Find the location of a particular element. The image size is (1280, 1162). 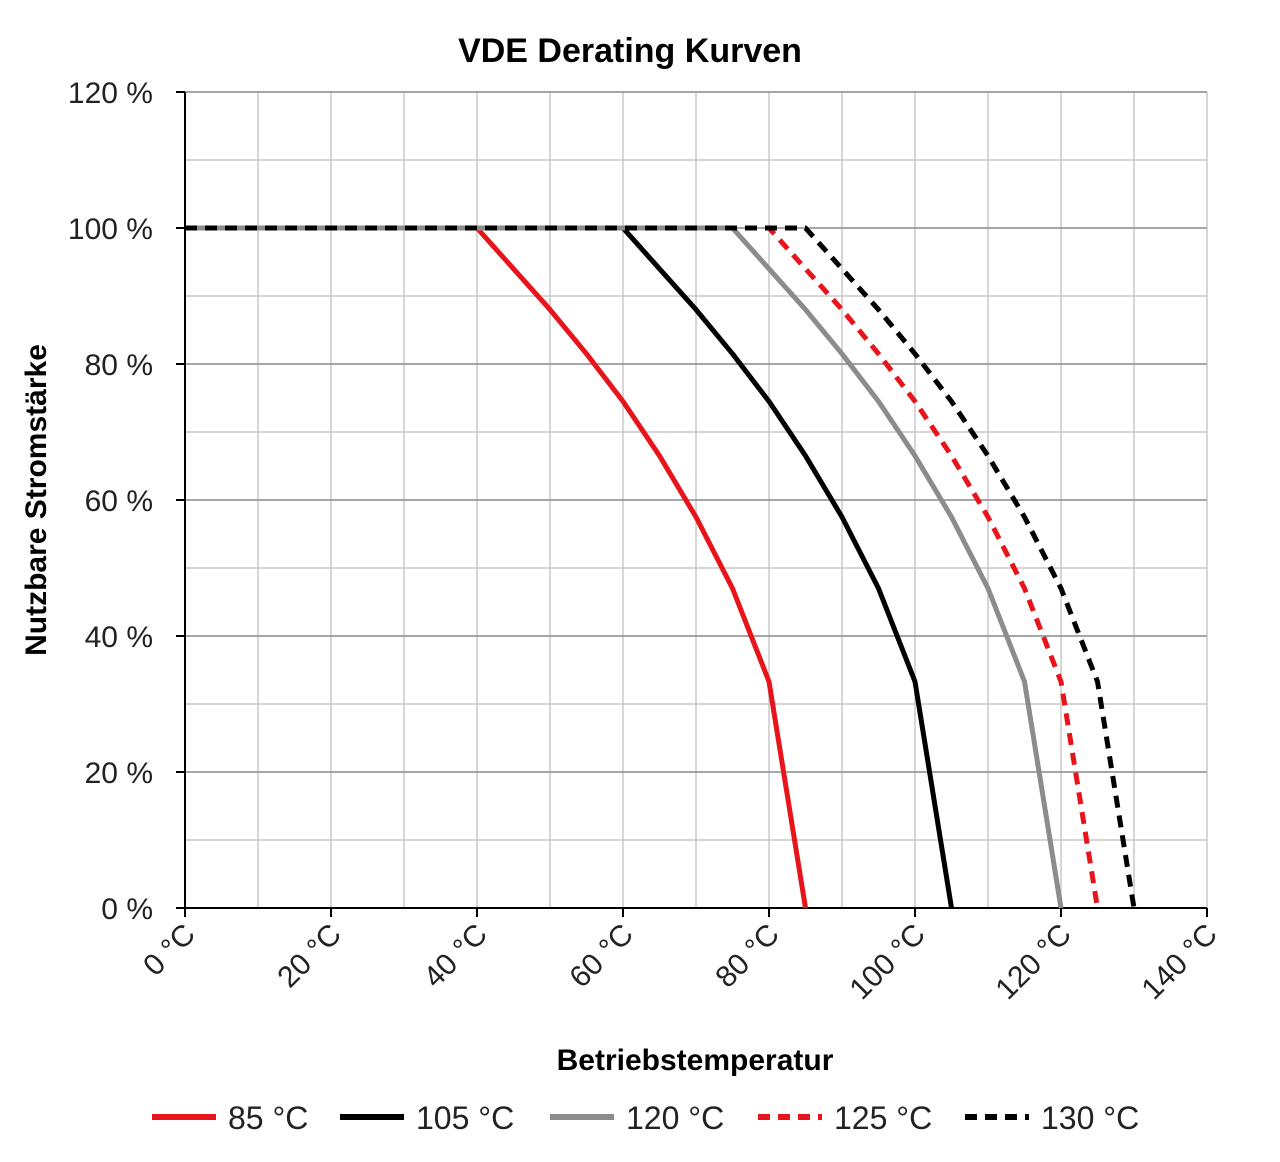

y-tick-label: 0 % is located at coordinates (127, 909).